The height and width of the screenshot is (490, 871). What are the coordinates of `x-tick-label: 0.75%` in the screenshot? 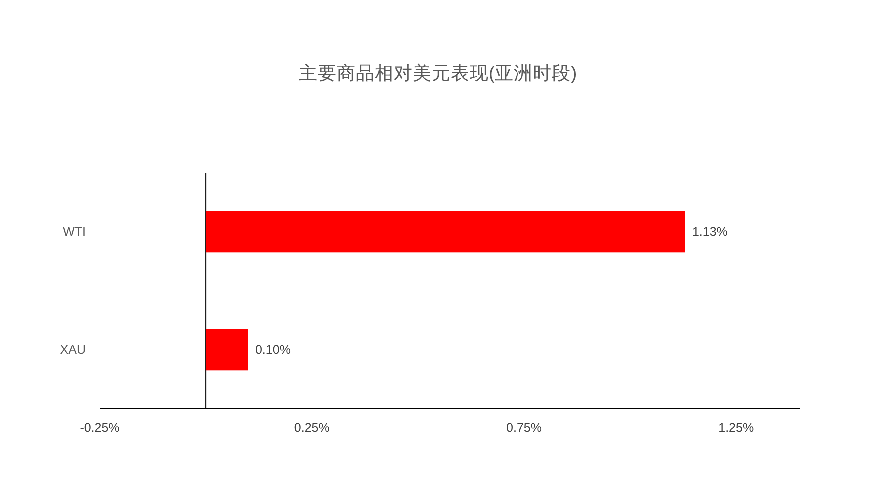 It's located at (524, 428).